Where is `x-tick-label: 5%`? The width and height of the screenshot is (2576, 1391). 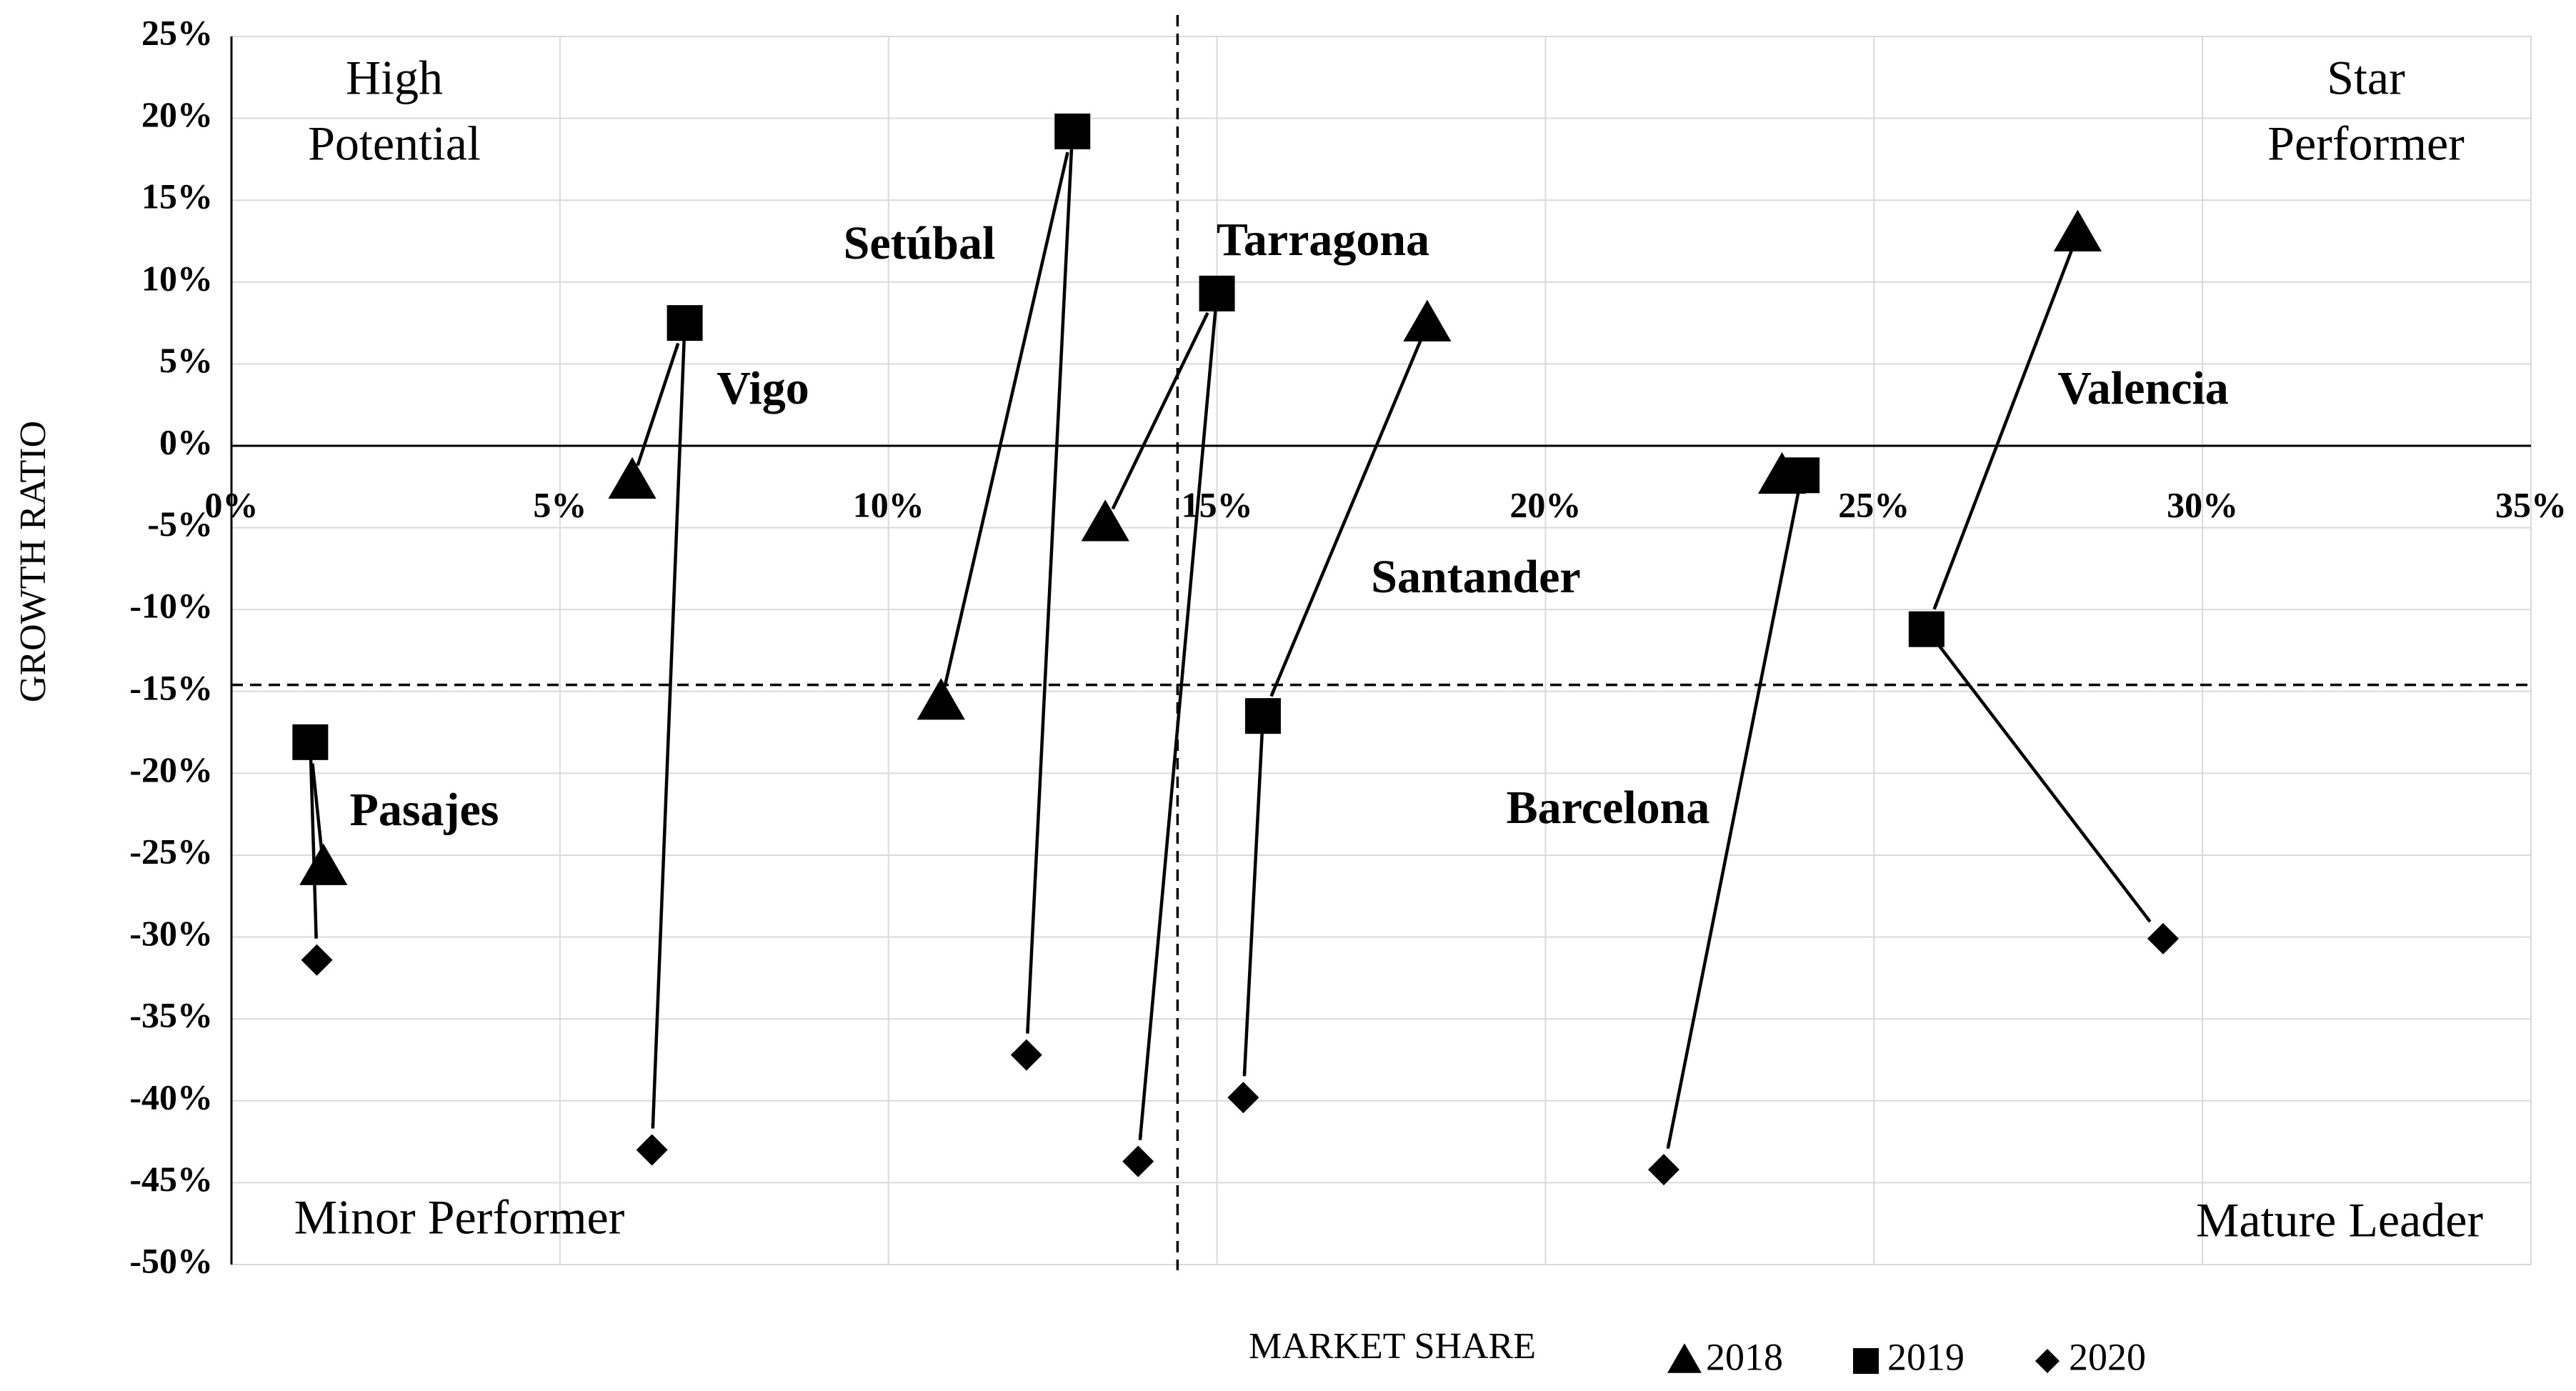
x-tick-label: 5% is located at coordinates (559, 504).